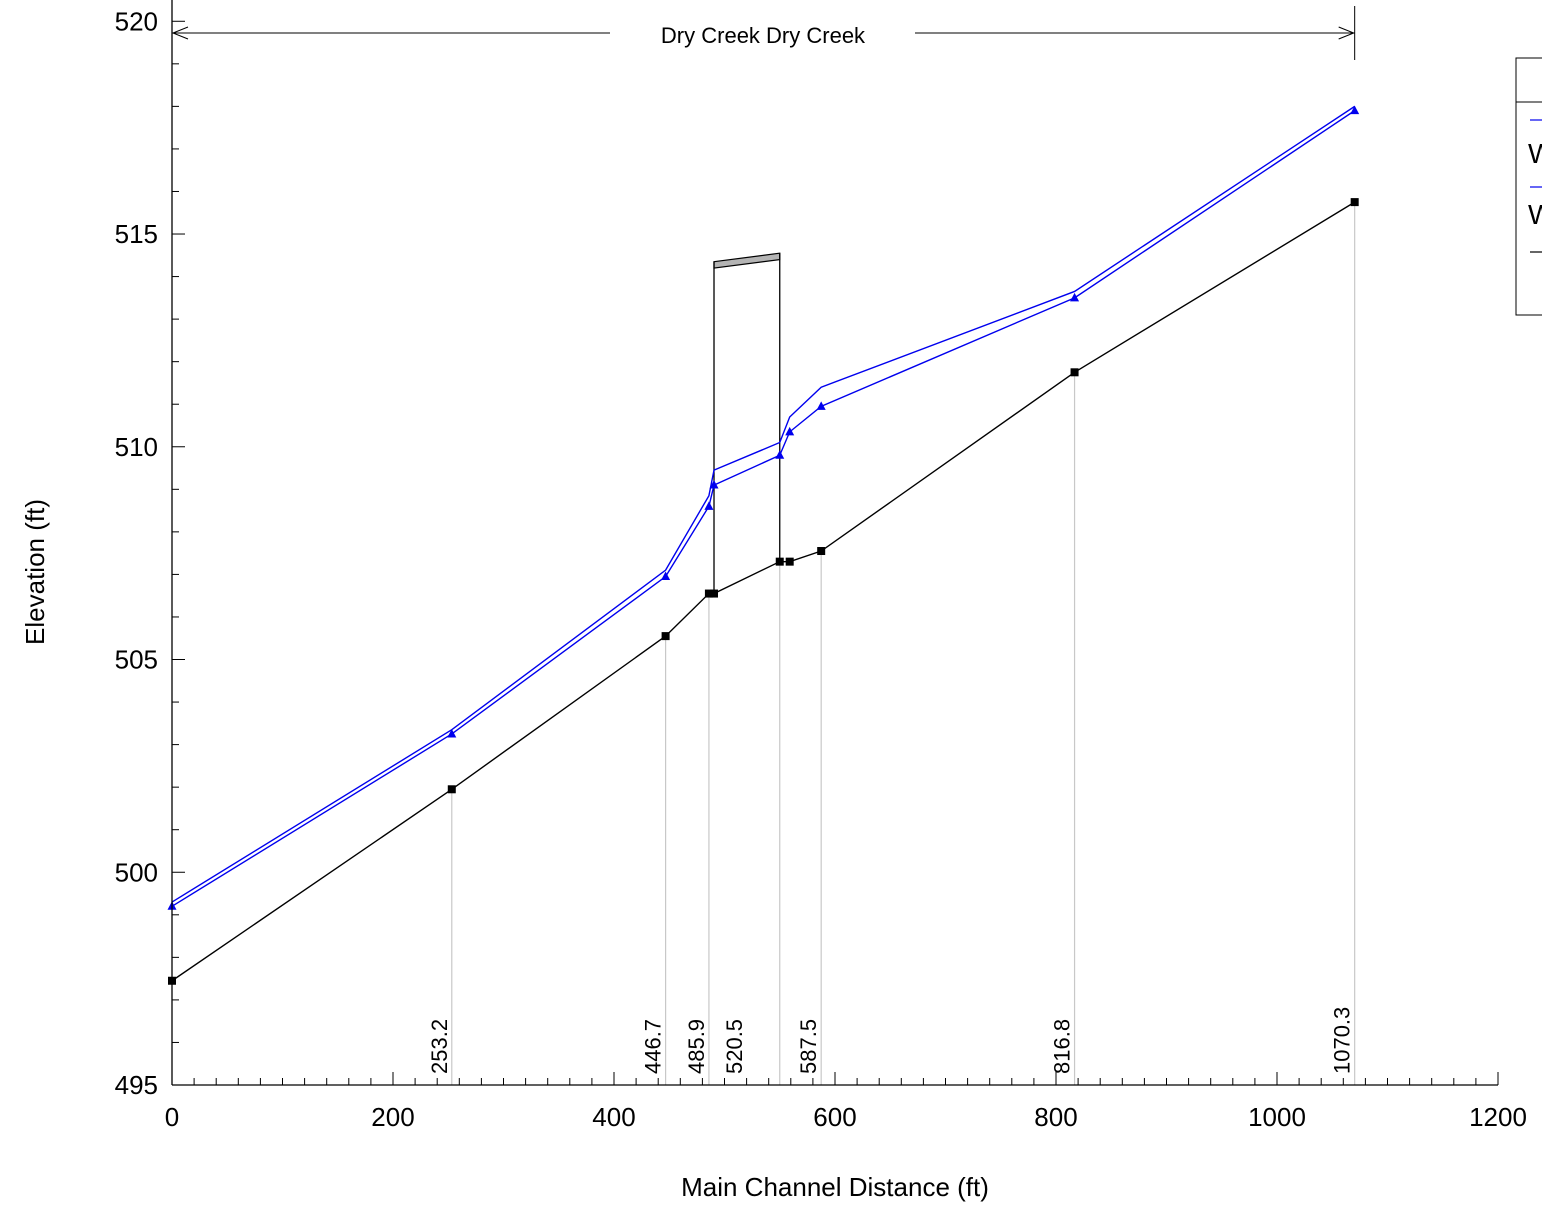 The height and width of the screenshot is (1206, 1542). What do you see at coordinates (136, 447) in the screenshot?
I see `y-tick-label: 510` at bounding box center [136, 447].